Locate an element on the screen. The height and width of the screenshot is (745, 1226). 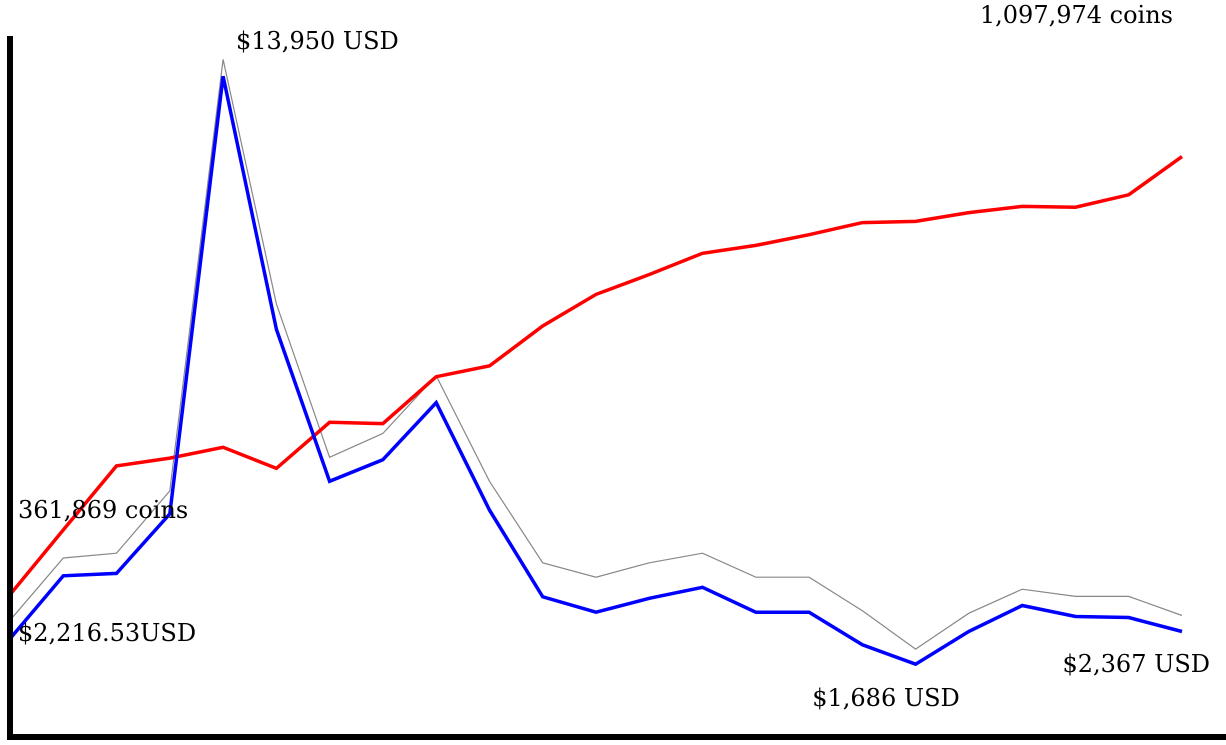
label-usd-low: $1,686 USD is located at coordinates (886, 698).